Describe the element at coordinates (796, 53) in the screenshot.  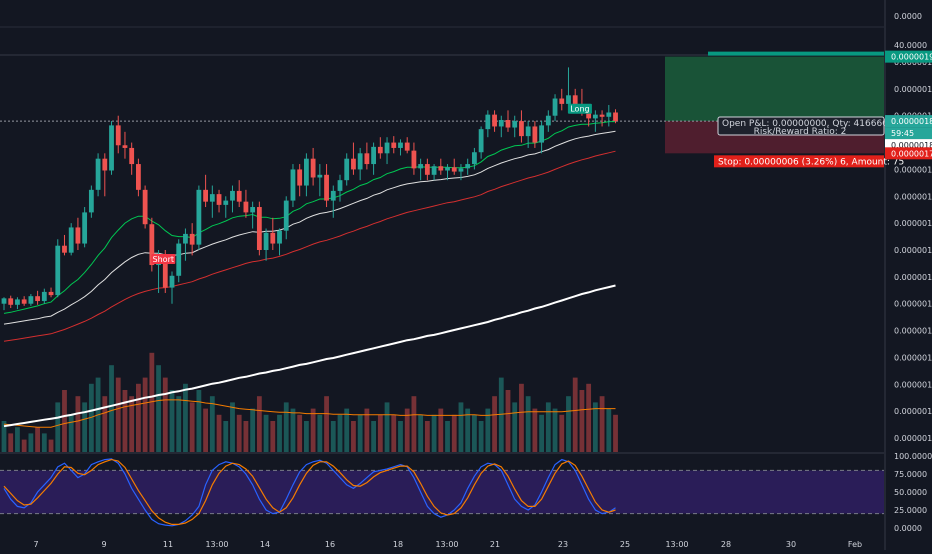
I see `target-strip` at that location.